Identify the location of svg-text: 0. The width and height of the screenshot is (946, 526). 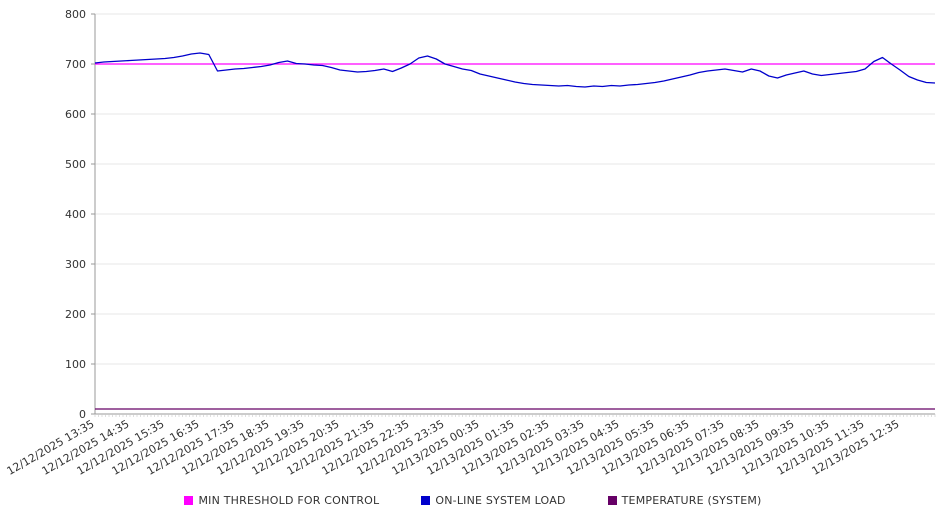
(82, 414).